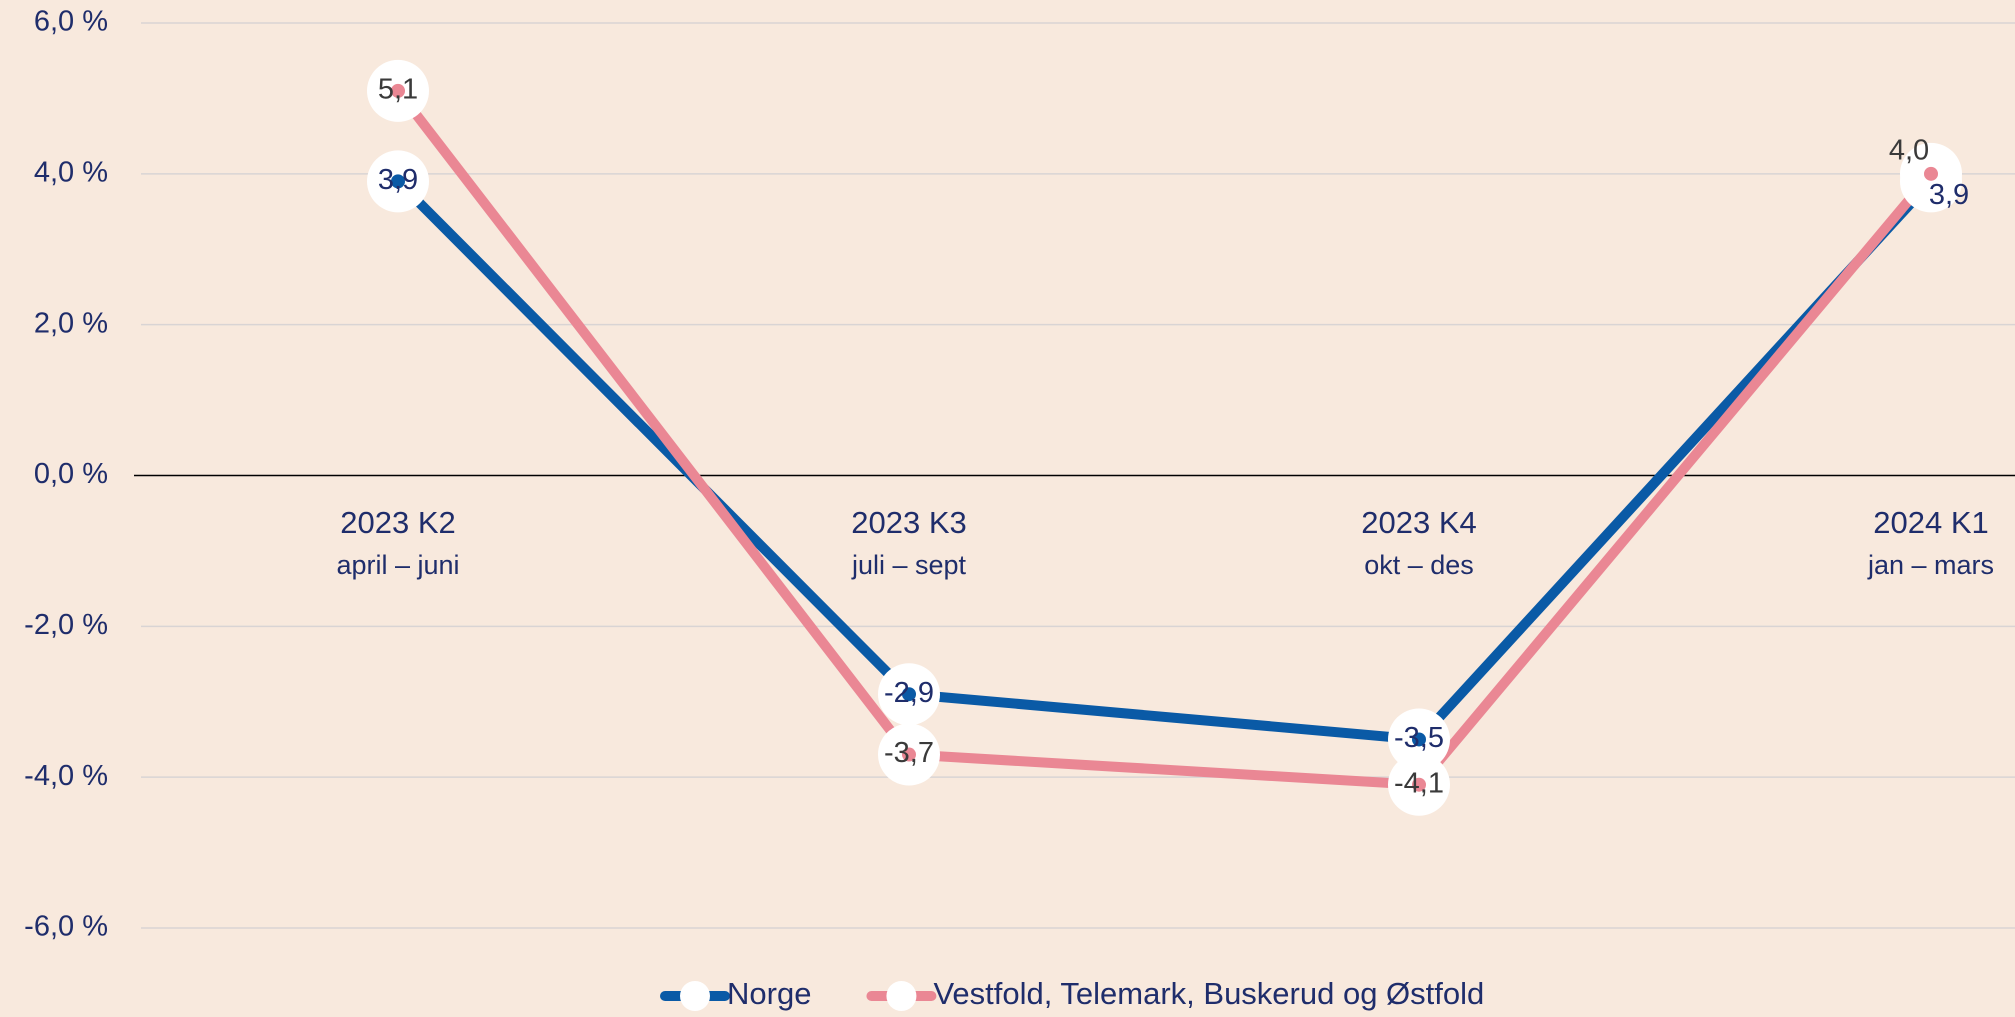  Describe the element at coordinates (1419, 522) in the screenshot. I see `x-tick-label: 2023 K4` at that location.